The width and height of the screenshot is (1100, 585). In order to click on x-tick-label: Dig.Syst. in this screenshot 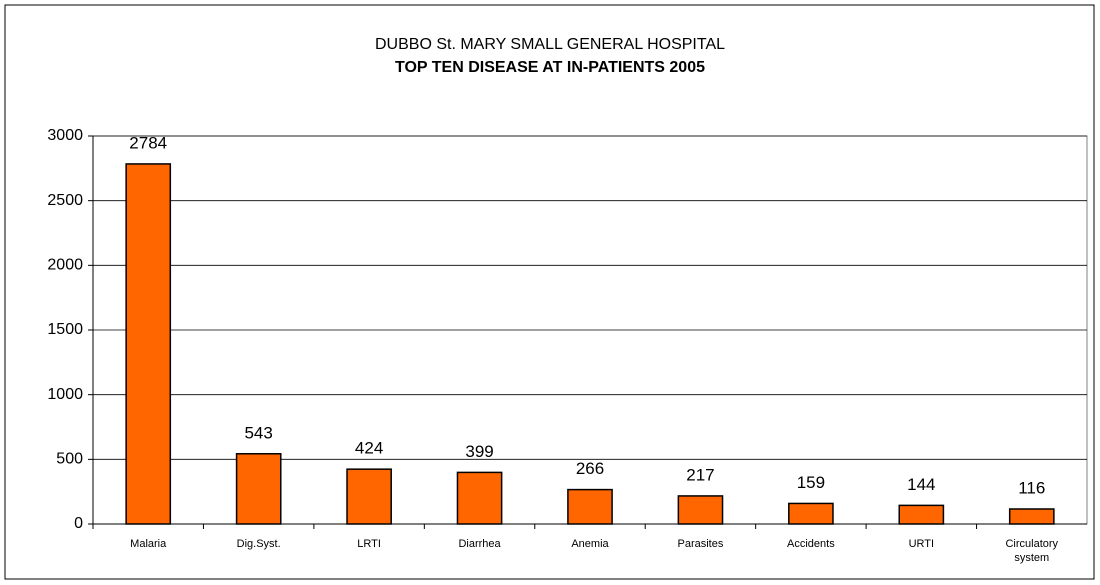, I will do `click(258, 544)`.